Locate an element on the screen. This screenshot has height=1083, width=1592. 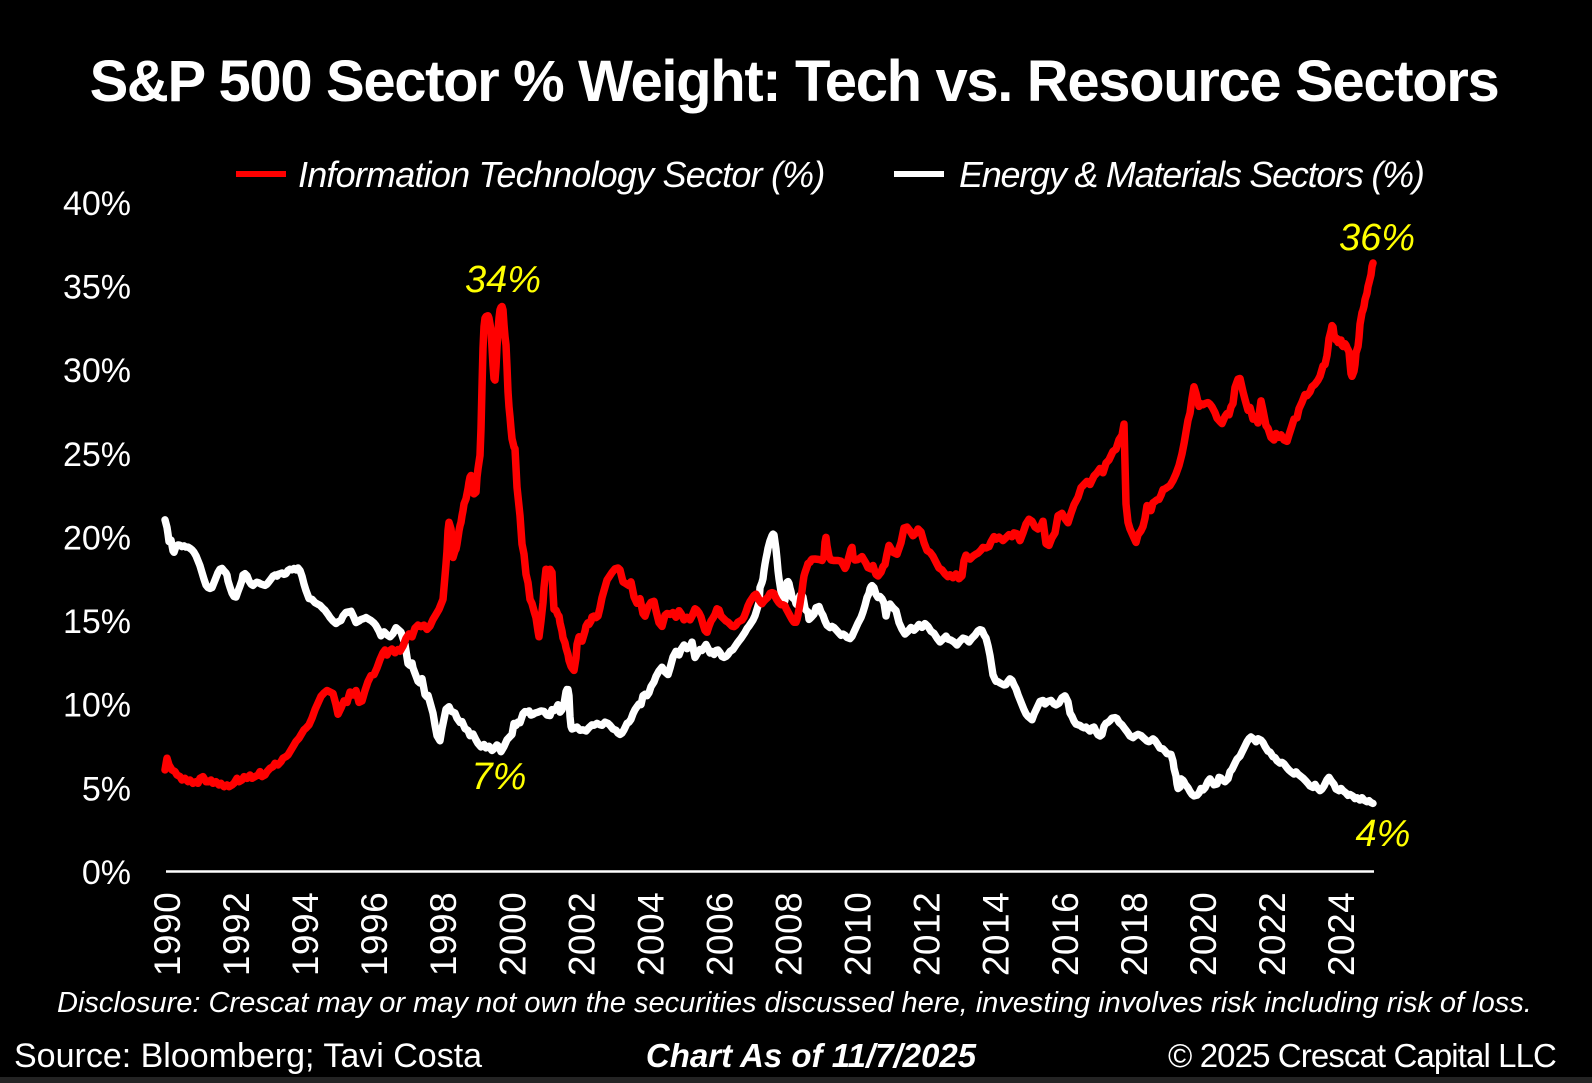
svg-text: 15% is located at coordinates (97, 622).